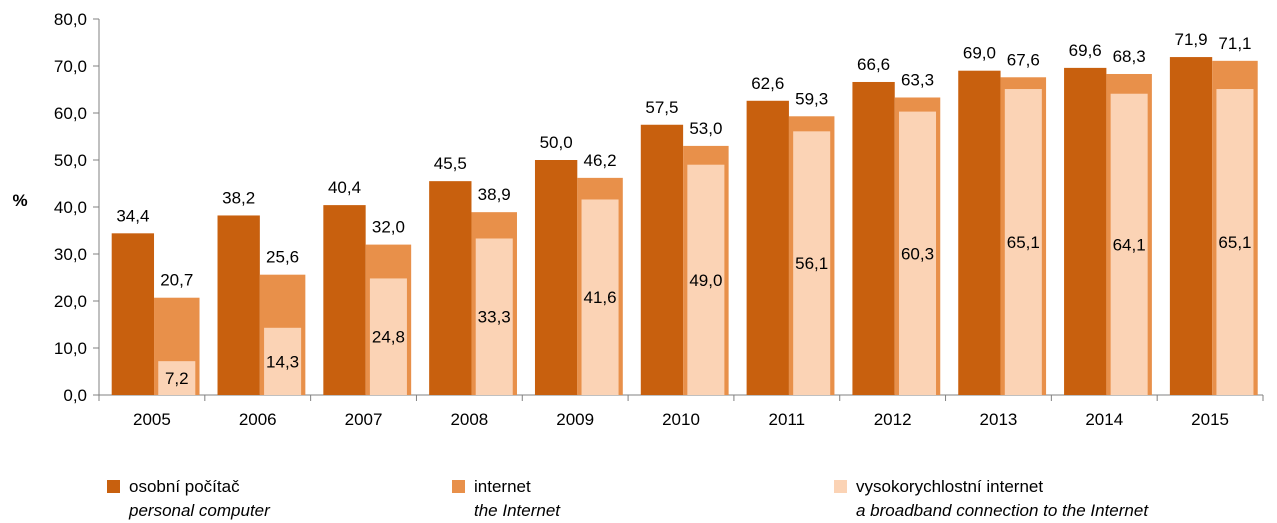  I want to click on data-label-personal-computer: 69,6, so click(1085, 50).